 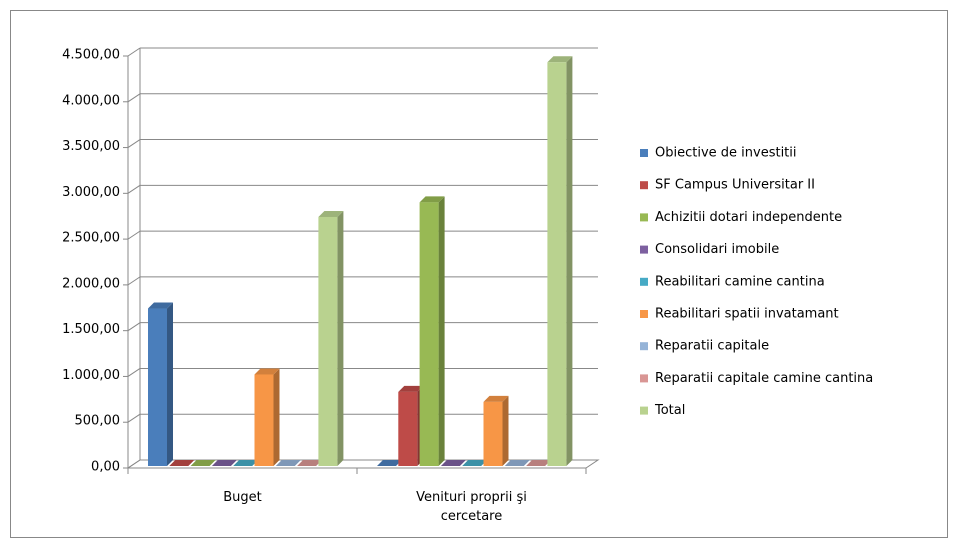 What do you see at coordinates (717, 249) in the screenshot?
I see `legend-label: Consolidari imobile` at bounding box center [717, 249].